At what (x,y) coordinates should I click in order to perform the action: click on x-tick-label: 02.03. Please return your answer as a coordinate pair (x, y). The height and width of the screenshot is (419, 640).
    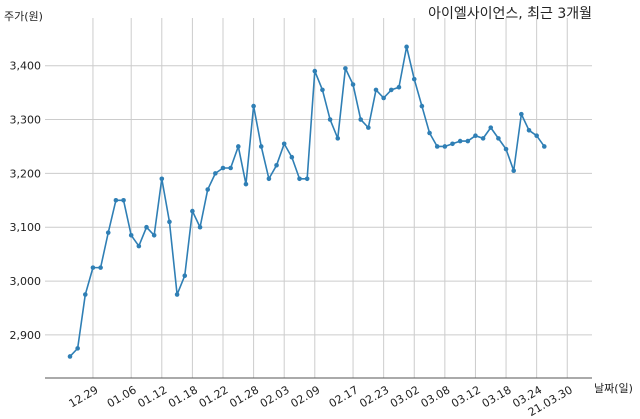
    Looking at the image, I should click on (275, 396).